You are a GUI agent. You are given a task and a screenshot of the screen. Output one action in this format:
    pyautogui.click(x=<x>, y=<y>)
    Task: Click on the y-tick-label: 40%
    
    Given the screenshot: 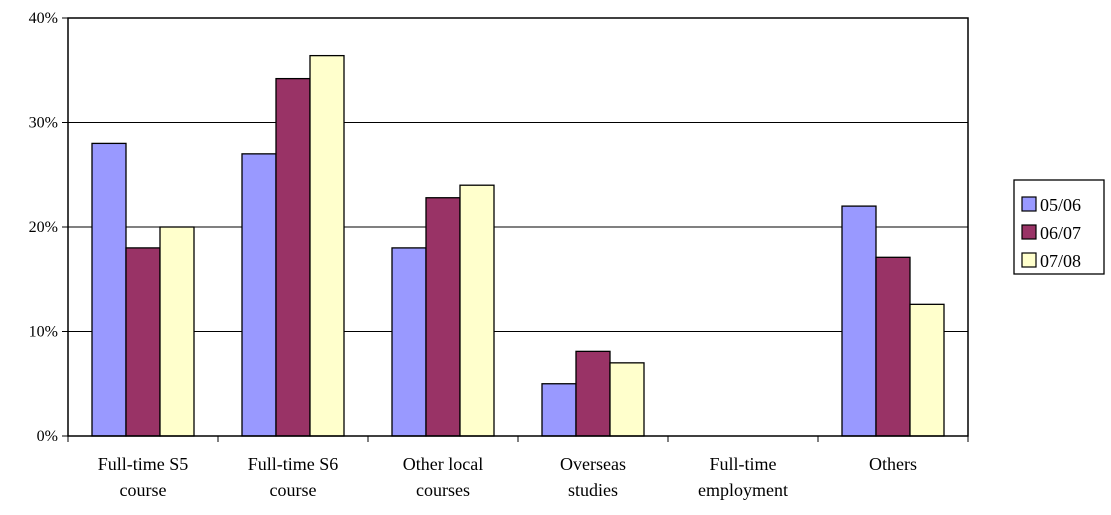 What is the action you would take?
    pyautogui.click(x=43, y=18)
    